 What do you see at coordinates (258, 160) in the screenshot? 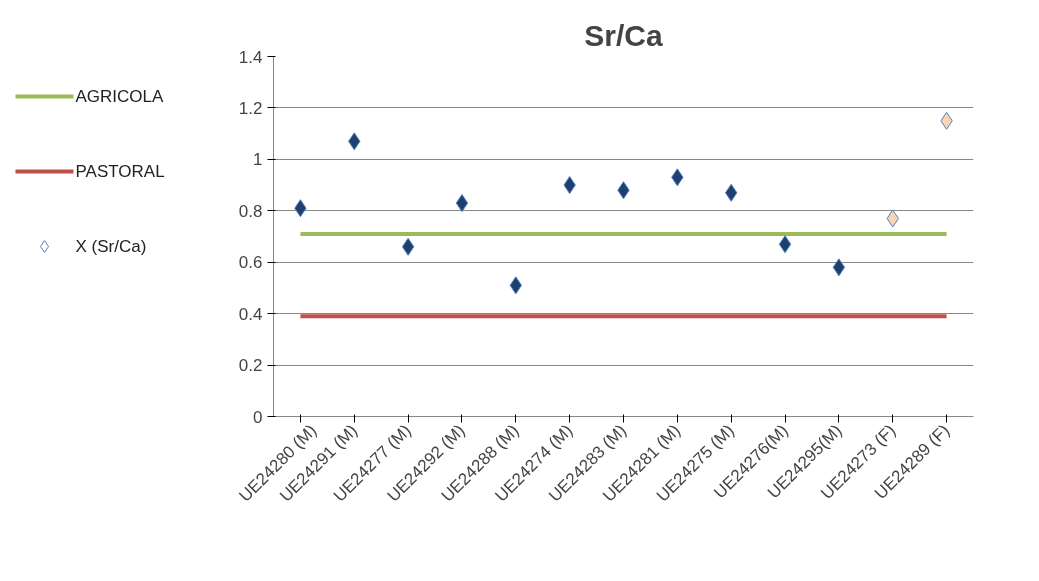
I see `y-tick-label: 1` at bounding box center [258, 160].